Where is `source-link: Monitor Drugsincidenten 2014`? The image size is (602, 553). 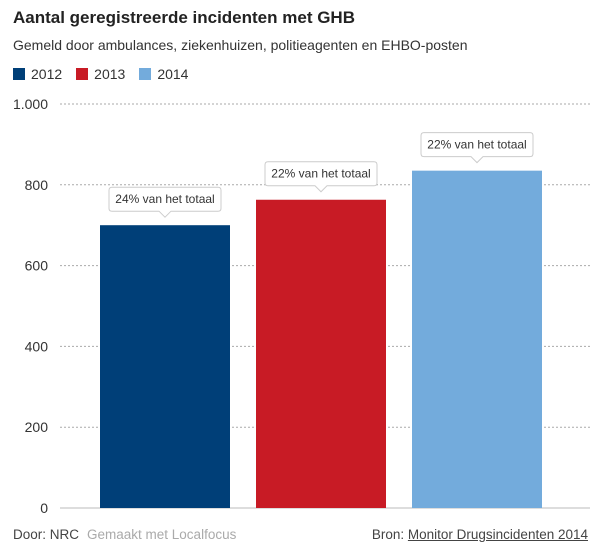 source-link: Monitor Drugsincidenten 2014 is located at coordinates (497, 534).